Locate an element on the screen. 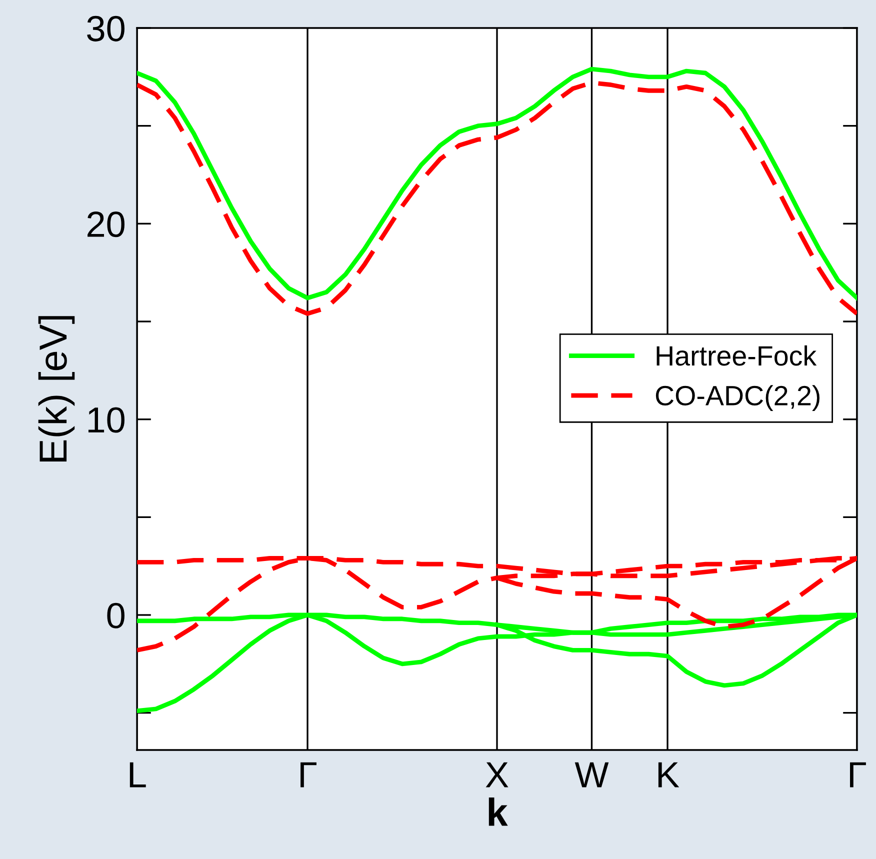 The image size is (876, 859). x-tick-label: K is located at coordinates (669, 775).